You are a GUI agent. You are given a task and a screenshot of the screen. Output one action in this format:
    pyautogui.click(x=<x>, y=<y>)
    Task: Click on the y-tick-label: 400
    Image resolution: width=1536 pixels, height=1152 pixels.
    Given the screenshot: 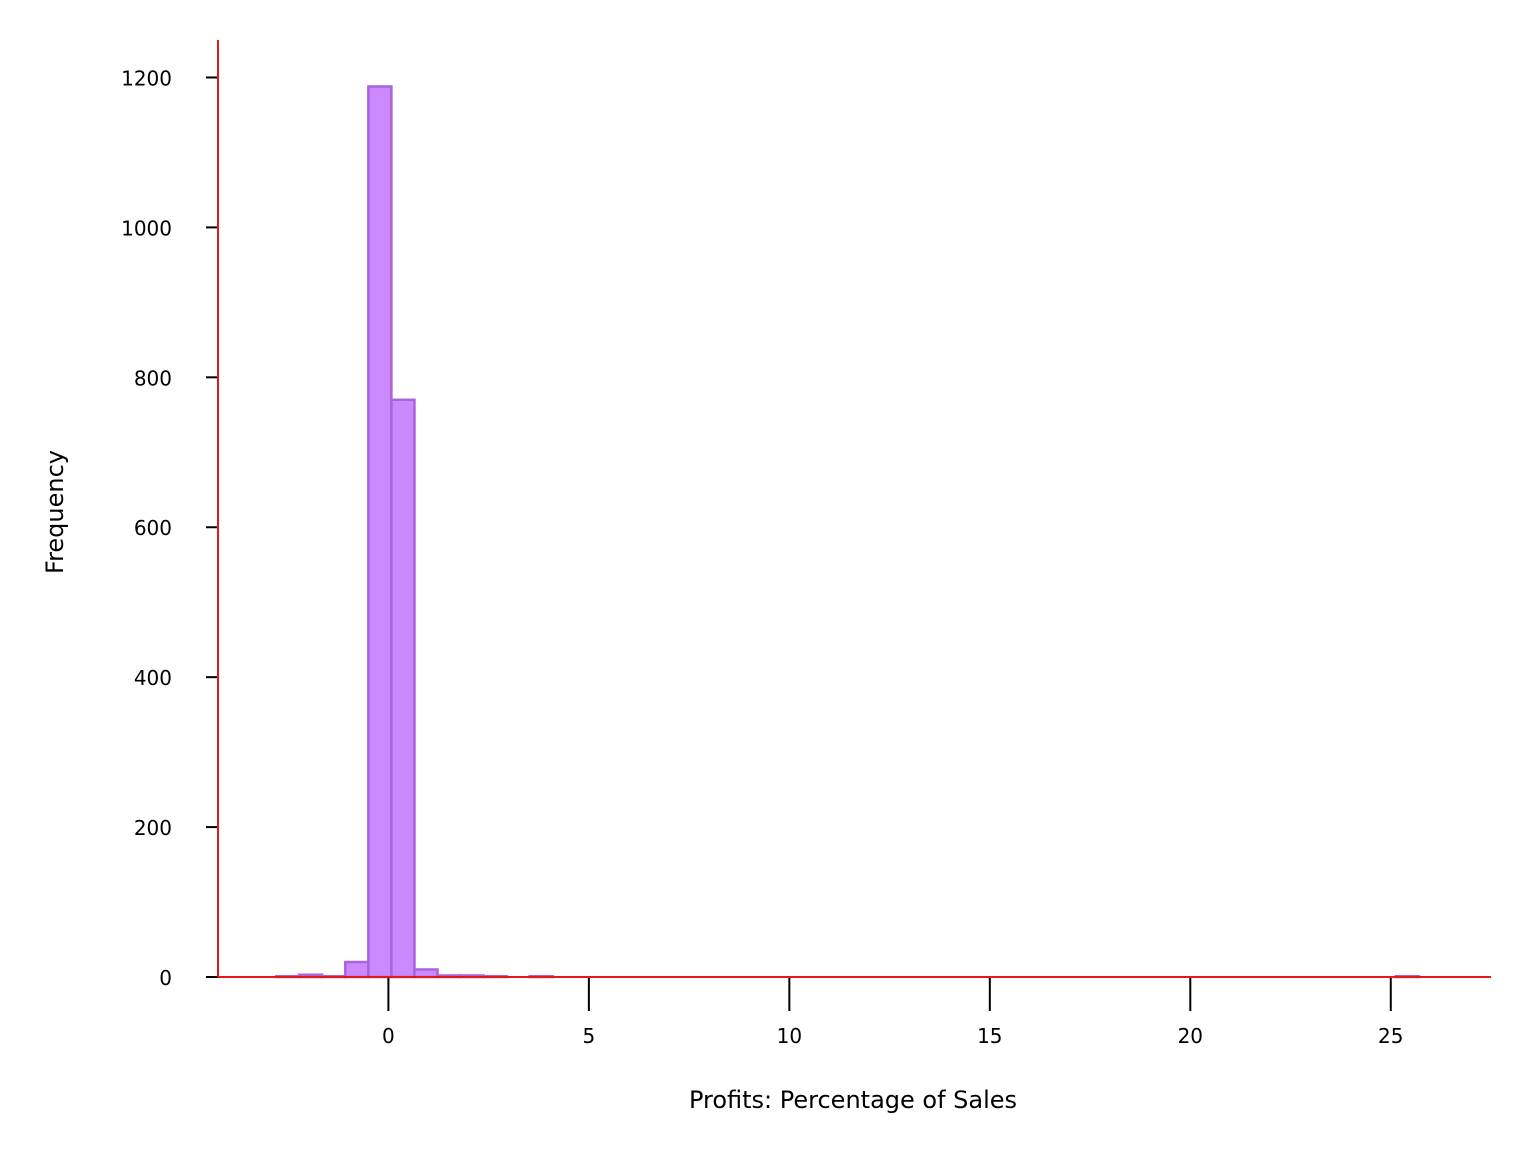 What is the action you would take?
    pyautogui.click(x=153, y=678)
    